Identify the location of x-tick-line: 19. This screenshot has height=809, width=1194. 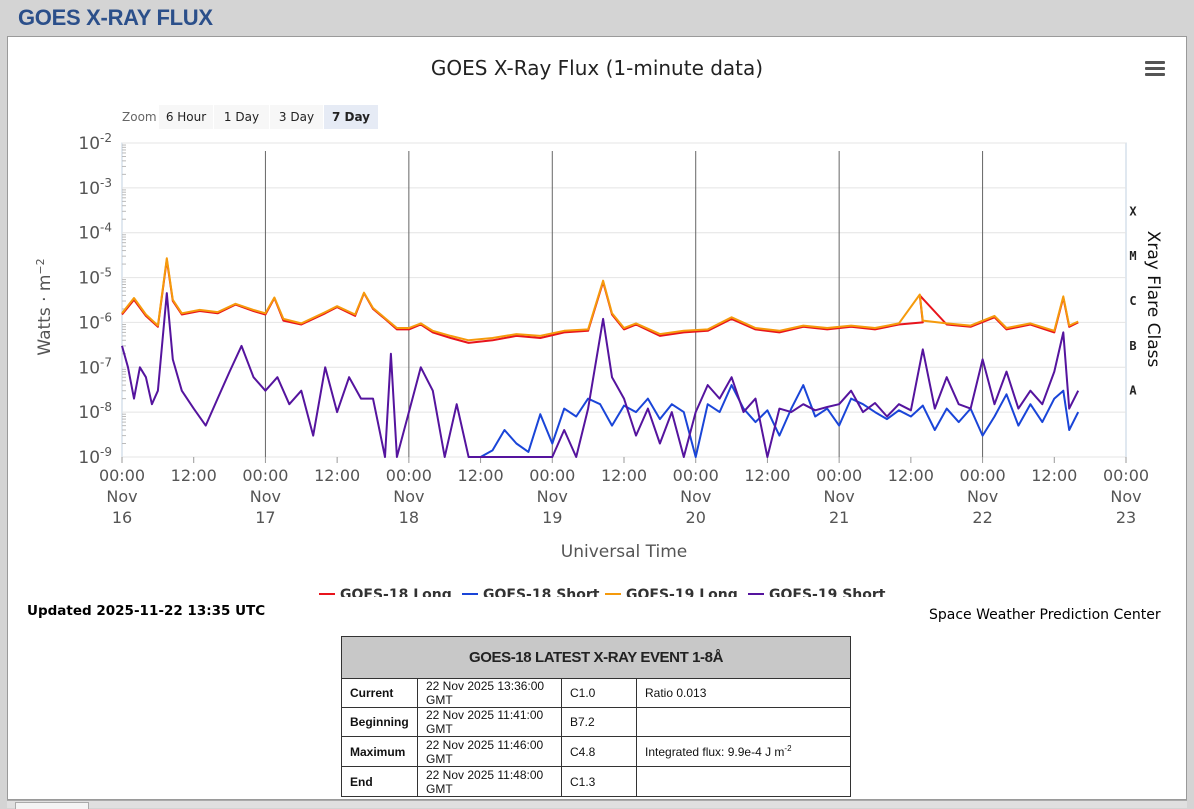
(552, 517).